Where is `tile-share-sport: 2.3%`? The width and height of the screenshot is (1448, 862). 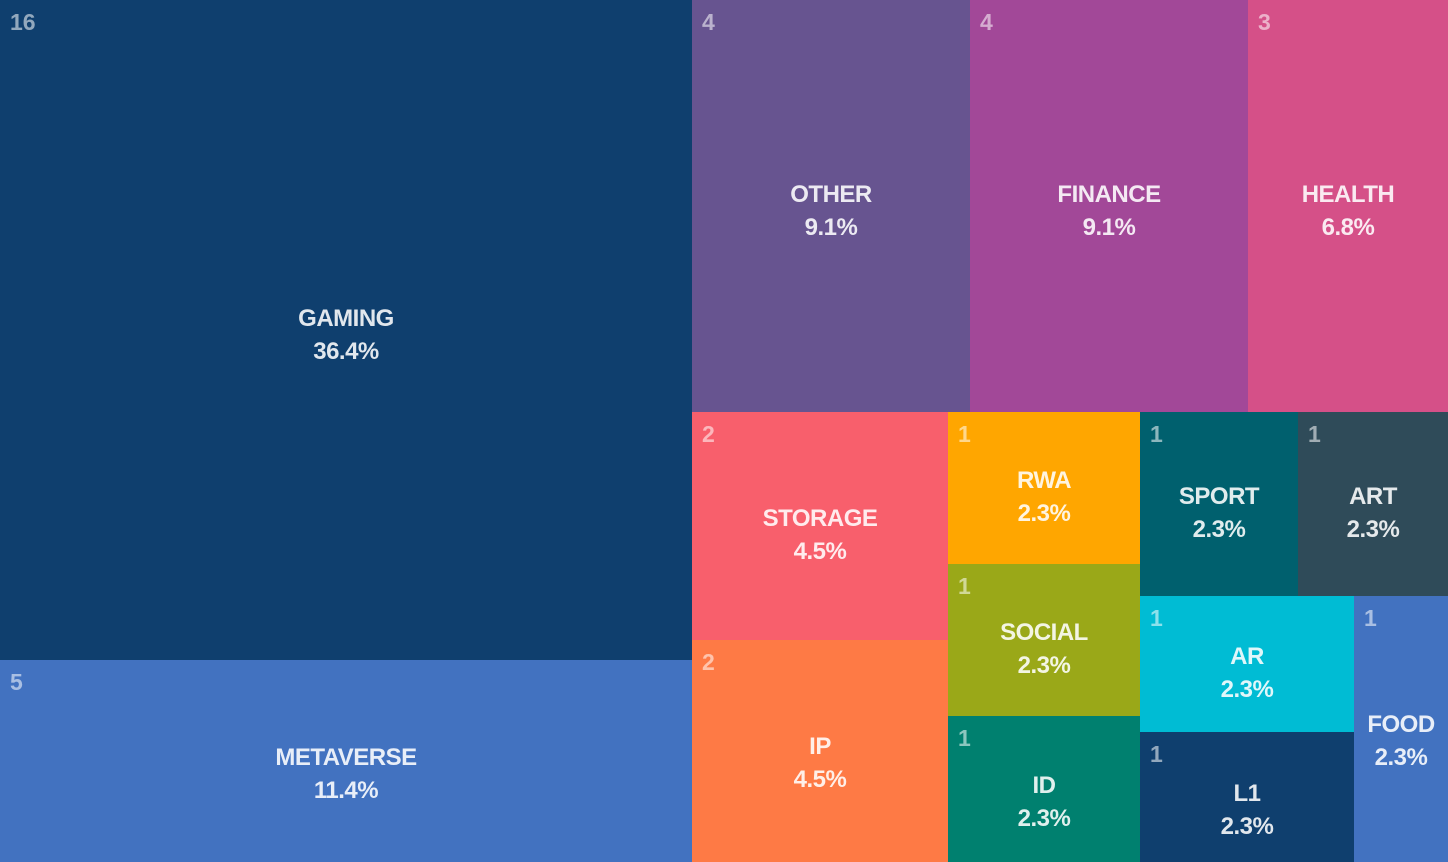
tile-share-sport: 2.3% is located at coordinates (1219, 529).